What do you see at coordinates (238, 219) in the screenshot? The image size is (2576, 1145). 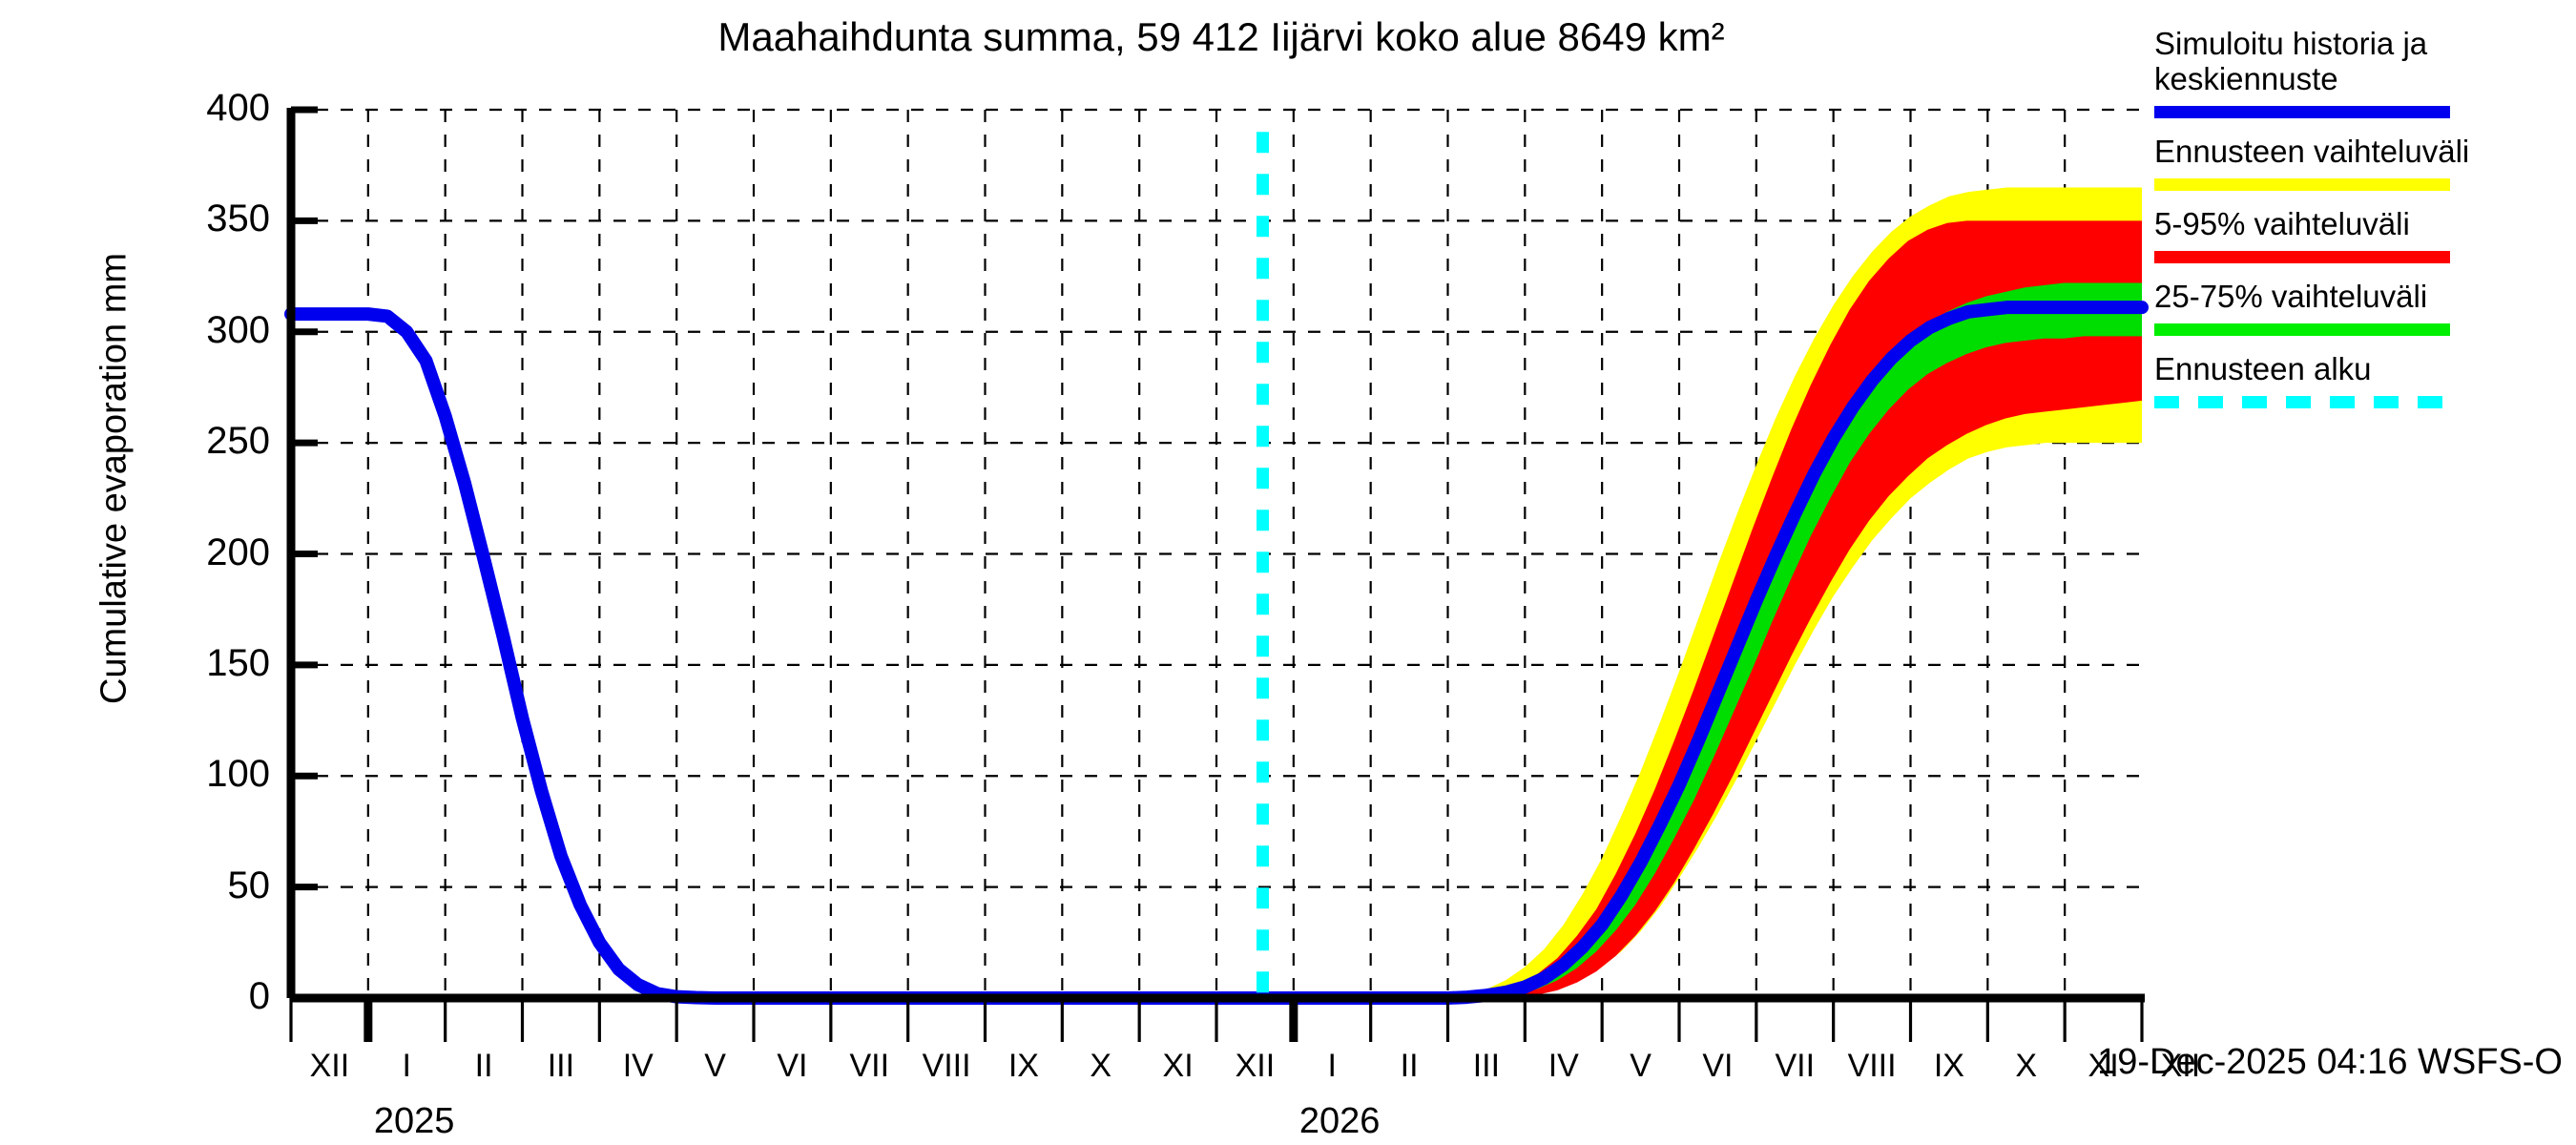 I see `y-tick-label: 350` at bounding box center [238, 219].